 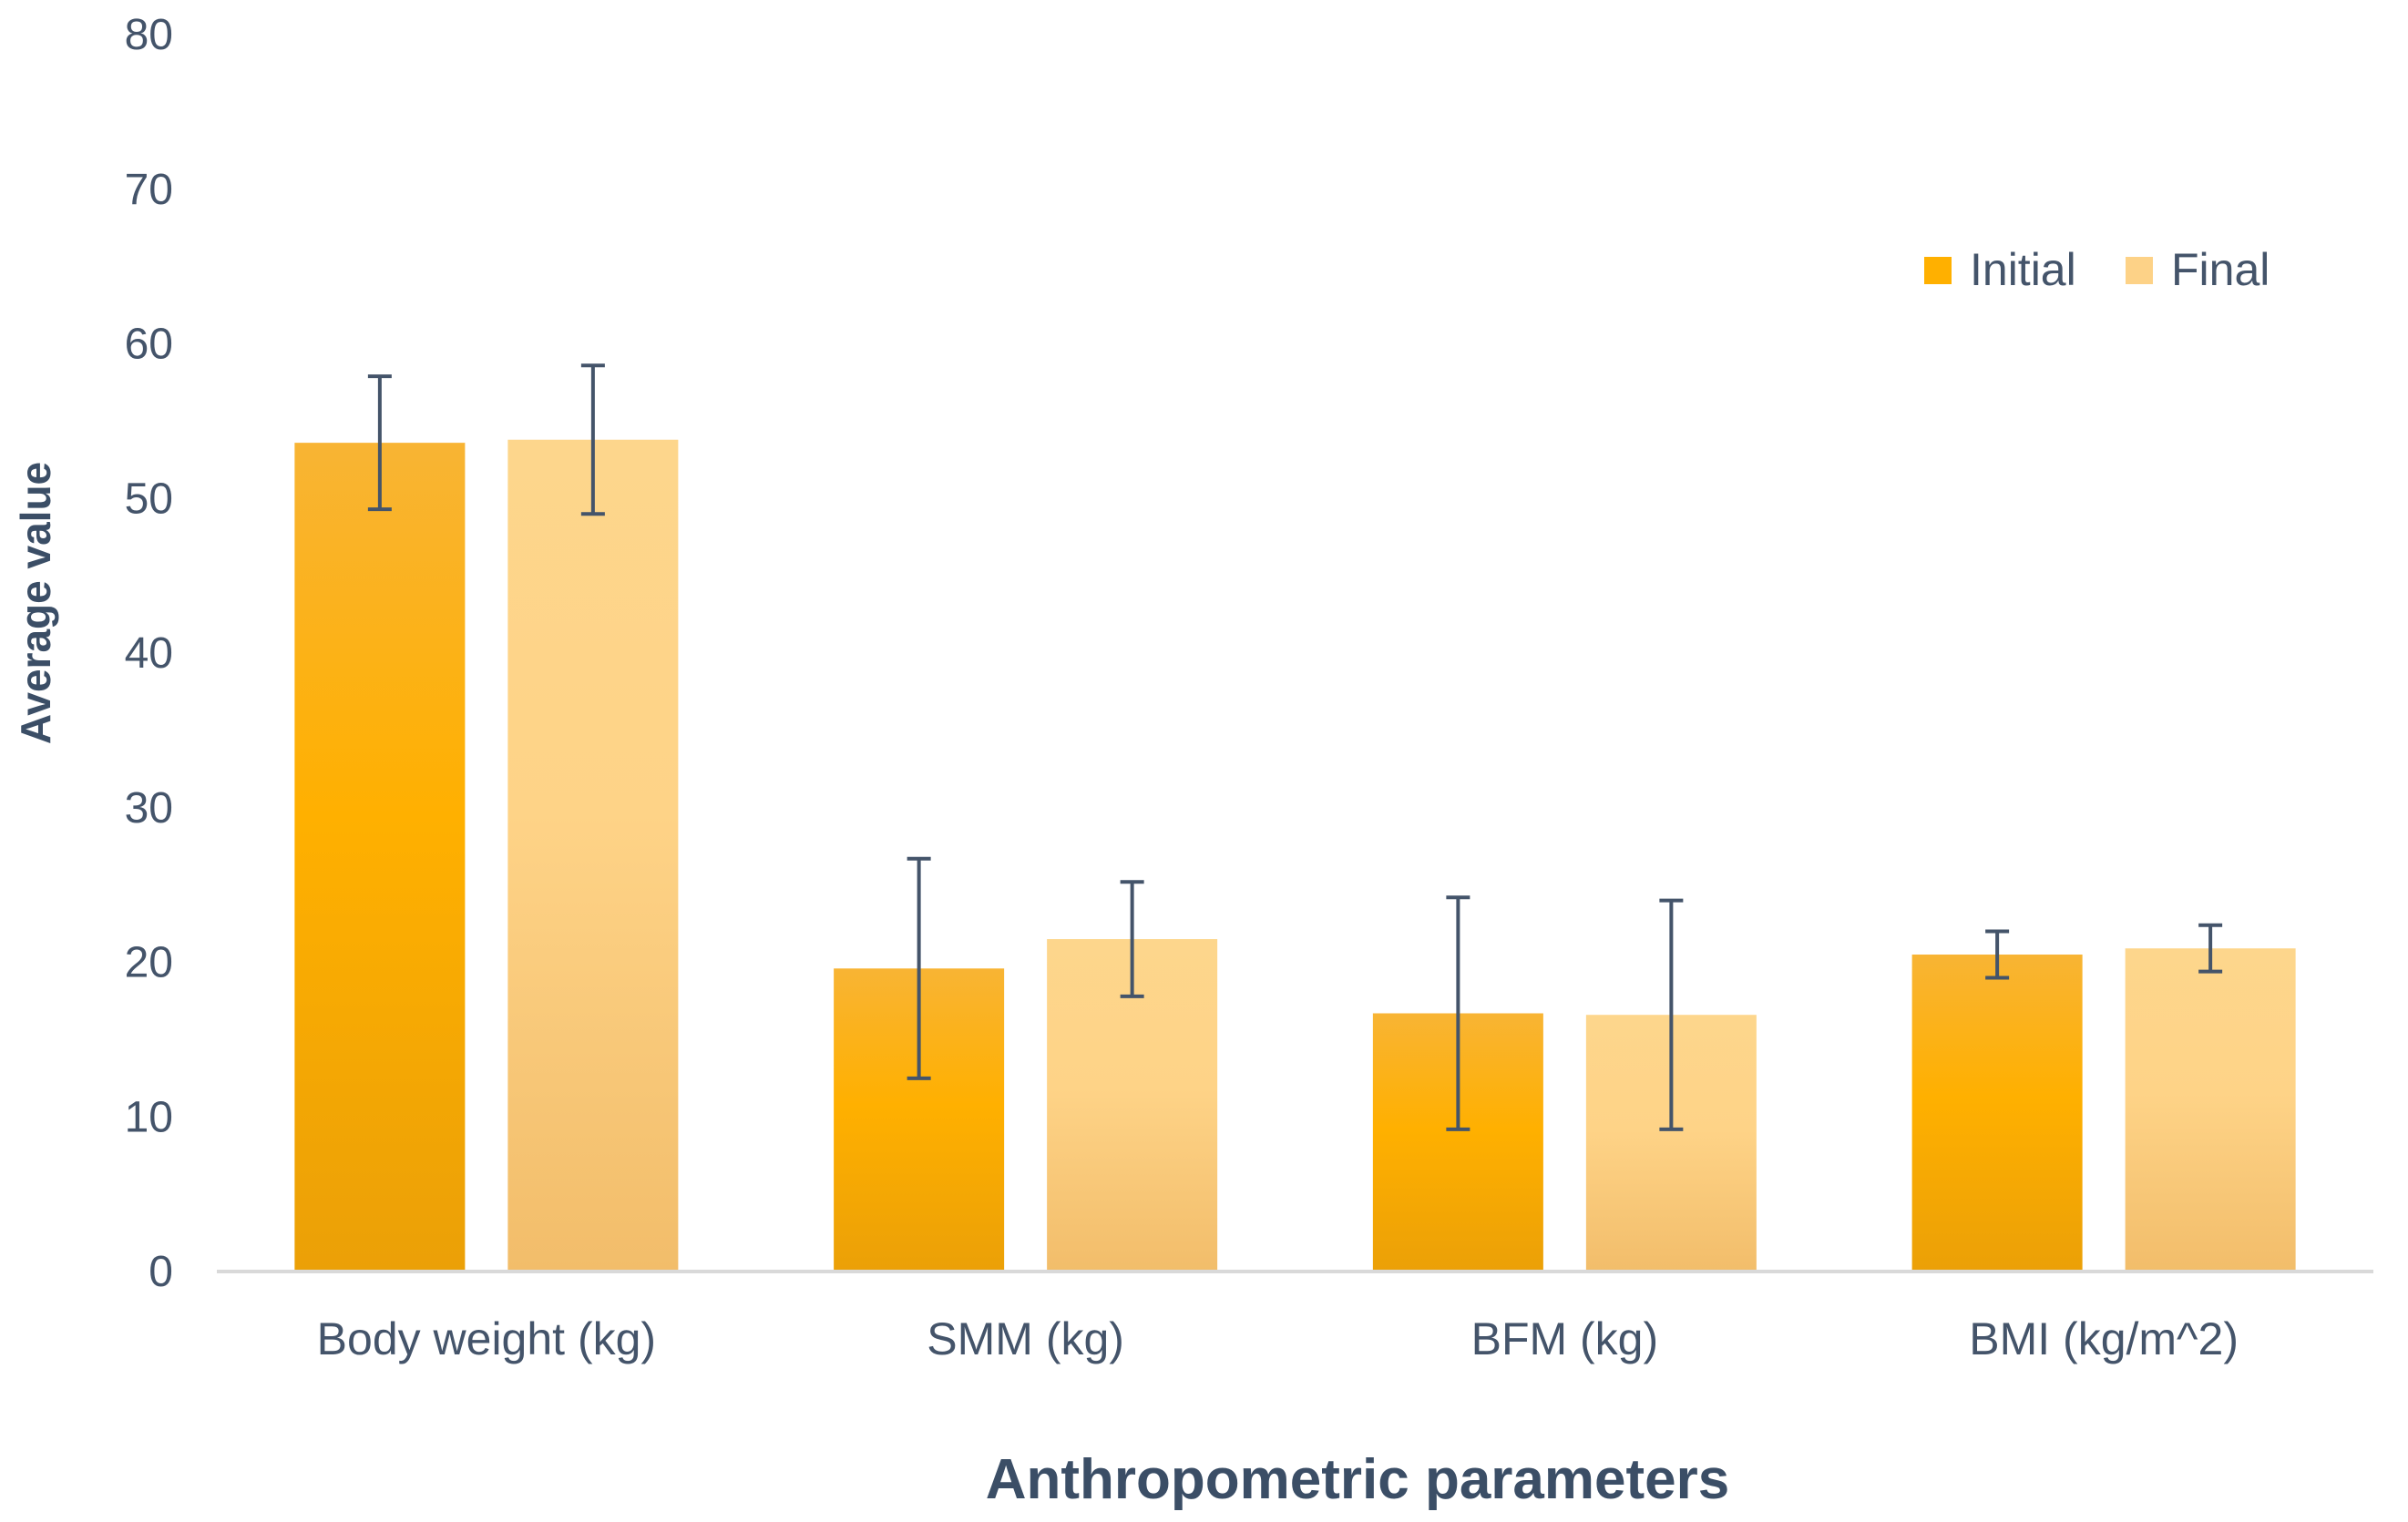 I want to click on y-tick-label: 30, so click(x=149, y=808).